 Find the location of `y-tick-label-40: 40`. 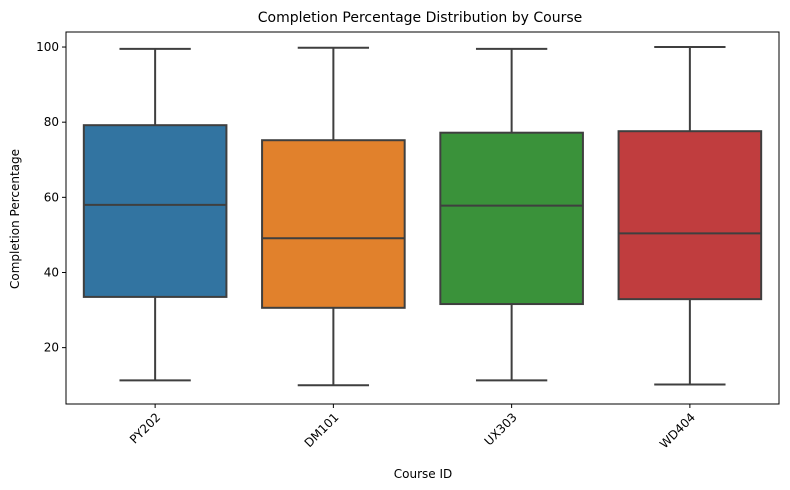

y-tick-label-40: 40 is located at coordinates (51, 272).